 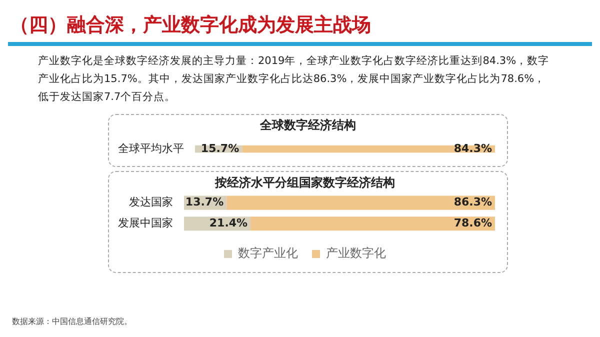 I want to click on chart-subtitle: 产业数字化是全球数字经济发展的主导力量：2019年，全球产业数字化占数字经济比重达到84.3%，数字产业化占比为15.7%。其中，发达国家产业数字化占比达86.3%，发展中国家产业数字化占比为78.6%，低于发达国家7.7个百分点。, so click(x=293, y=79).